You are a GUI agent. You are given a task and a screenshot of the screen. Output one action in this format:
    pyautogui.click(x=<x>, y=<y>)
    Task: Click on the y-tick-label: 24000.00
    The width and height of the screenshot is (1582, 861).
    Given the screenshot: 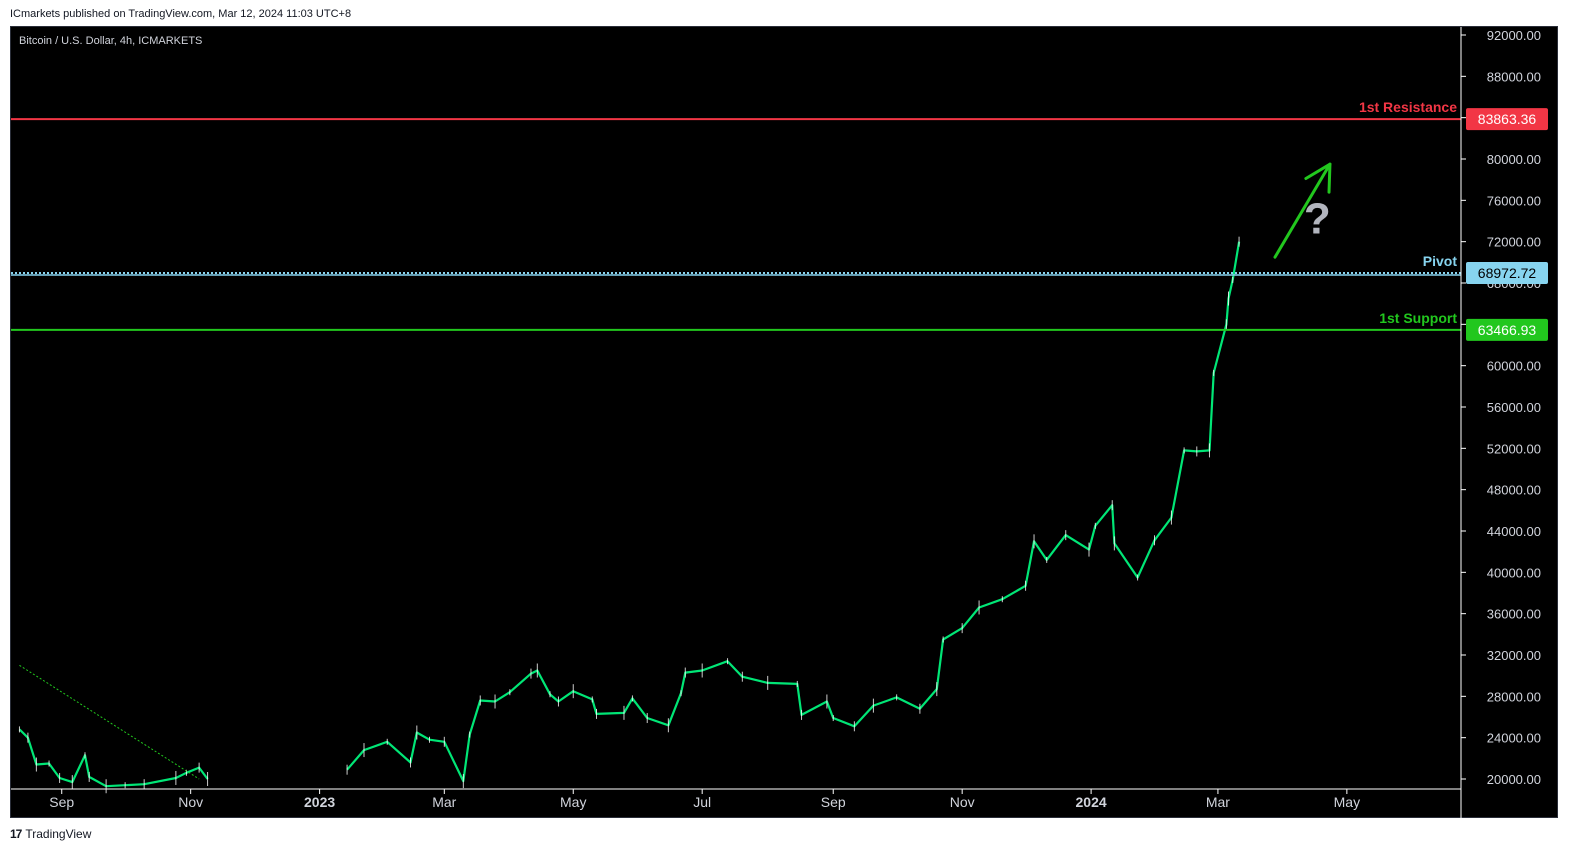 What is the action you would take?
    pyautogui.click(x=1514, y=738)
    